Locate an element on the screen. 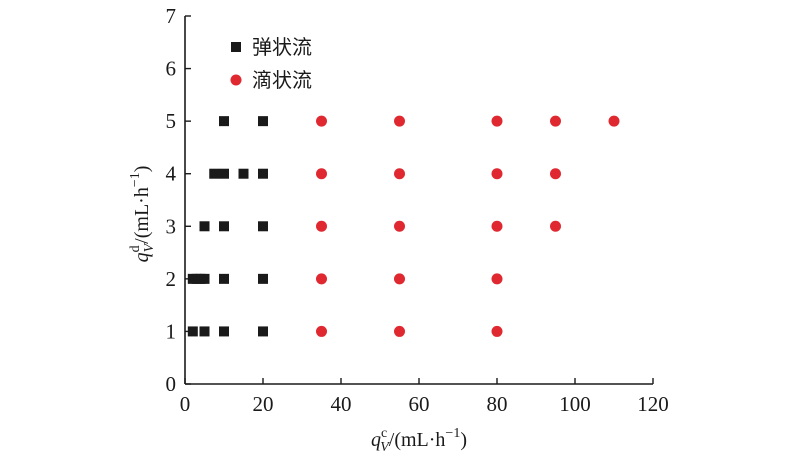  y-tick-label: 0 is located at coordinates (171, 384).